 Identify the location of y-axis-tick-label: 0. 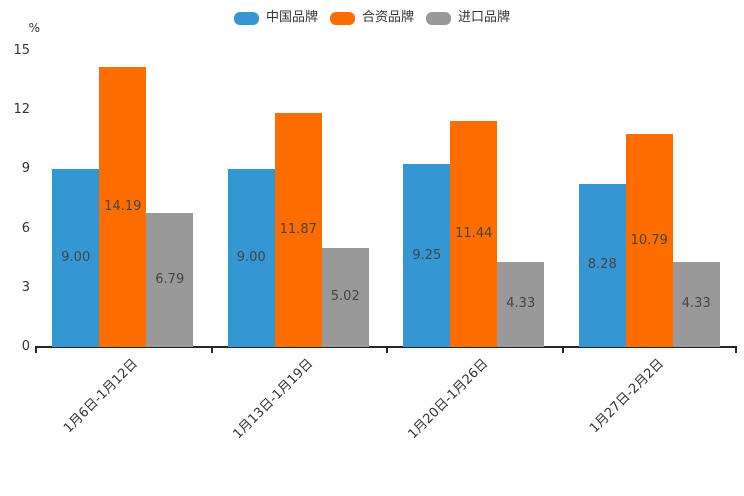
(25, 346).